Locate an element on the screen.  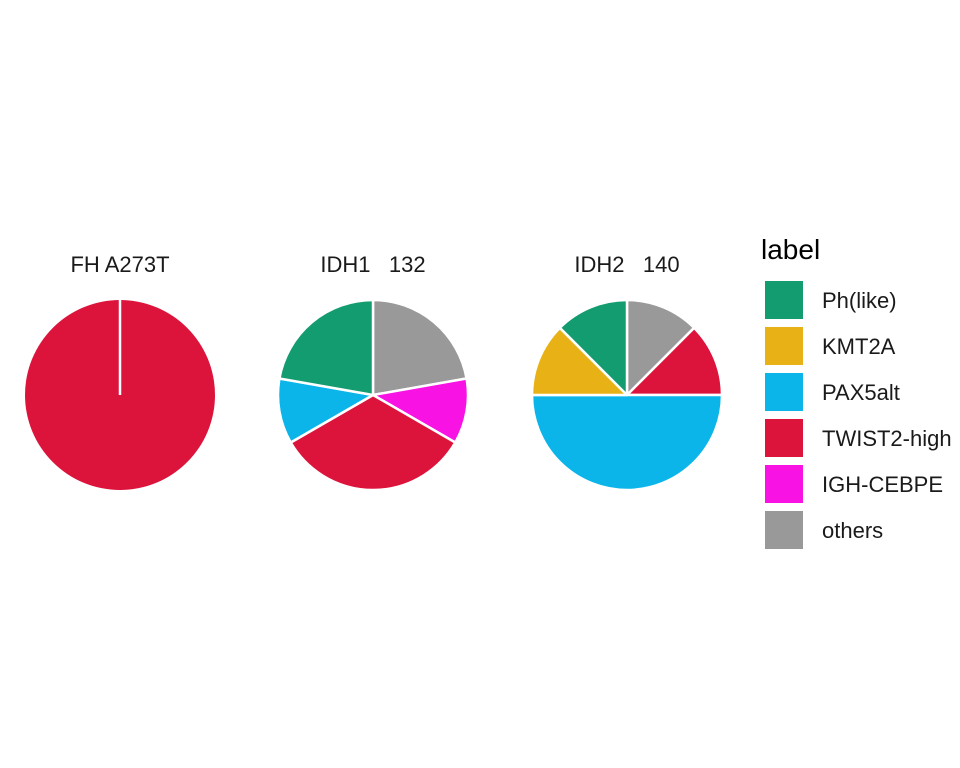
legend-label: PAX5alt is located at coordinates (861, 392).